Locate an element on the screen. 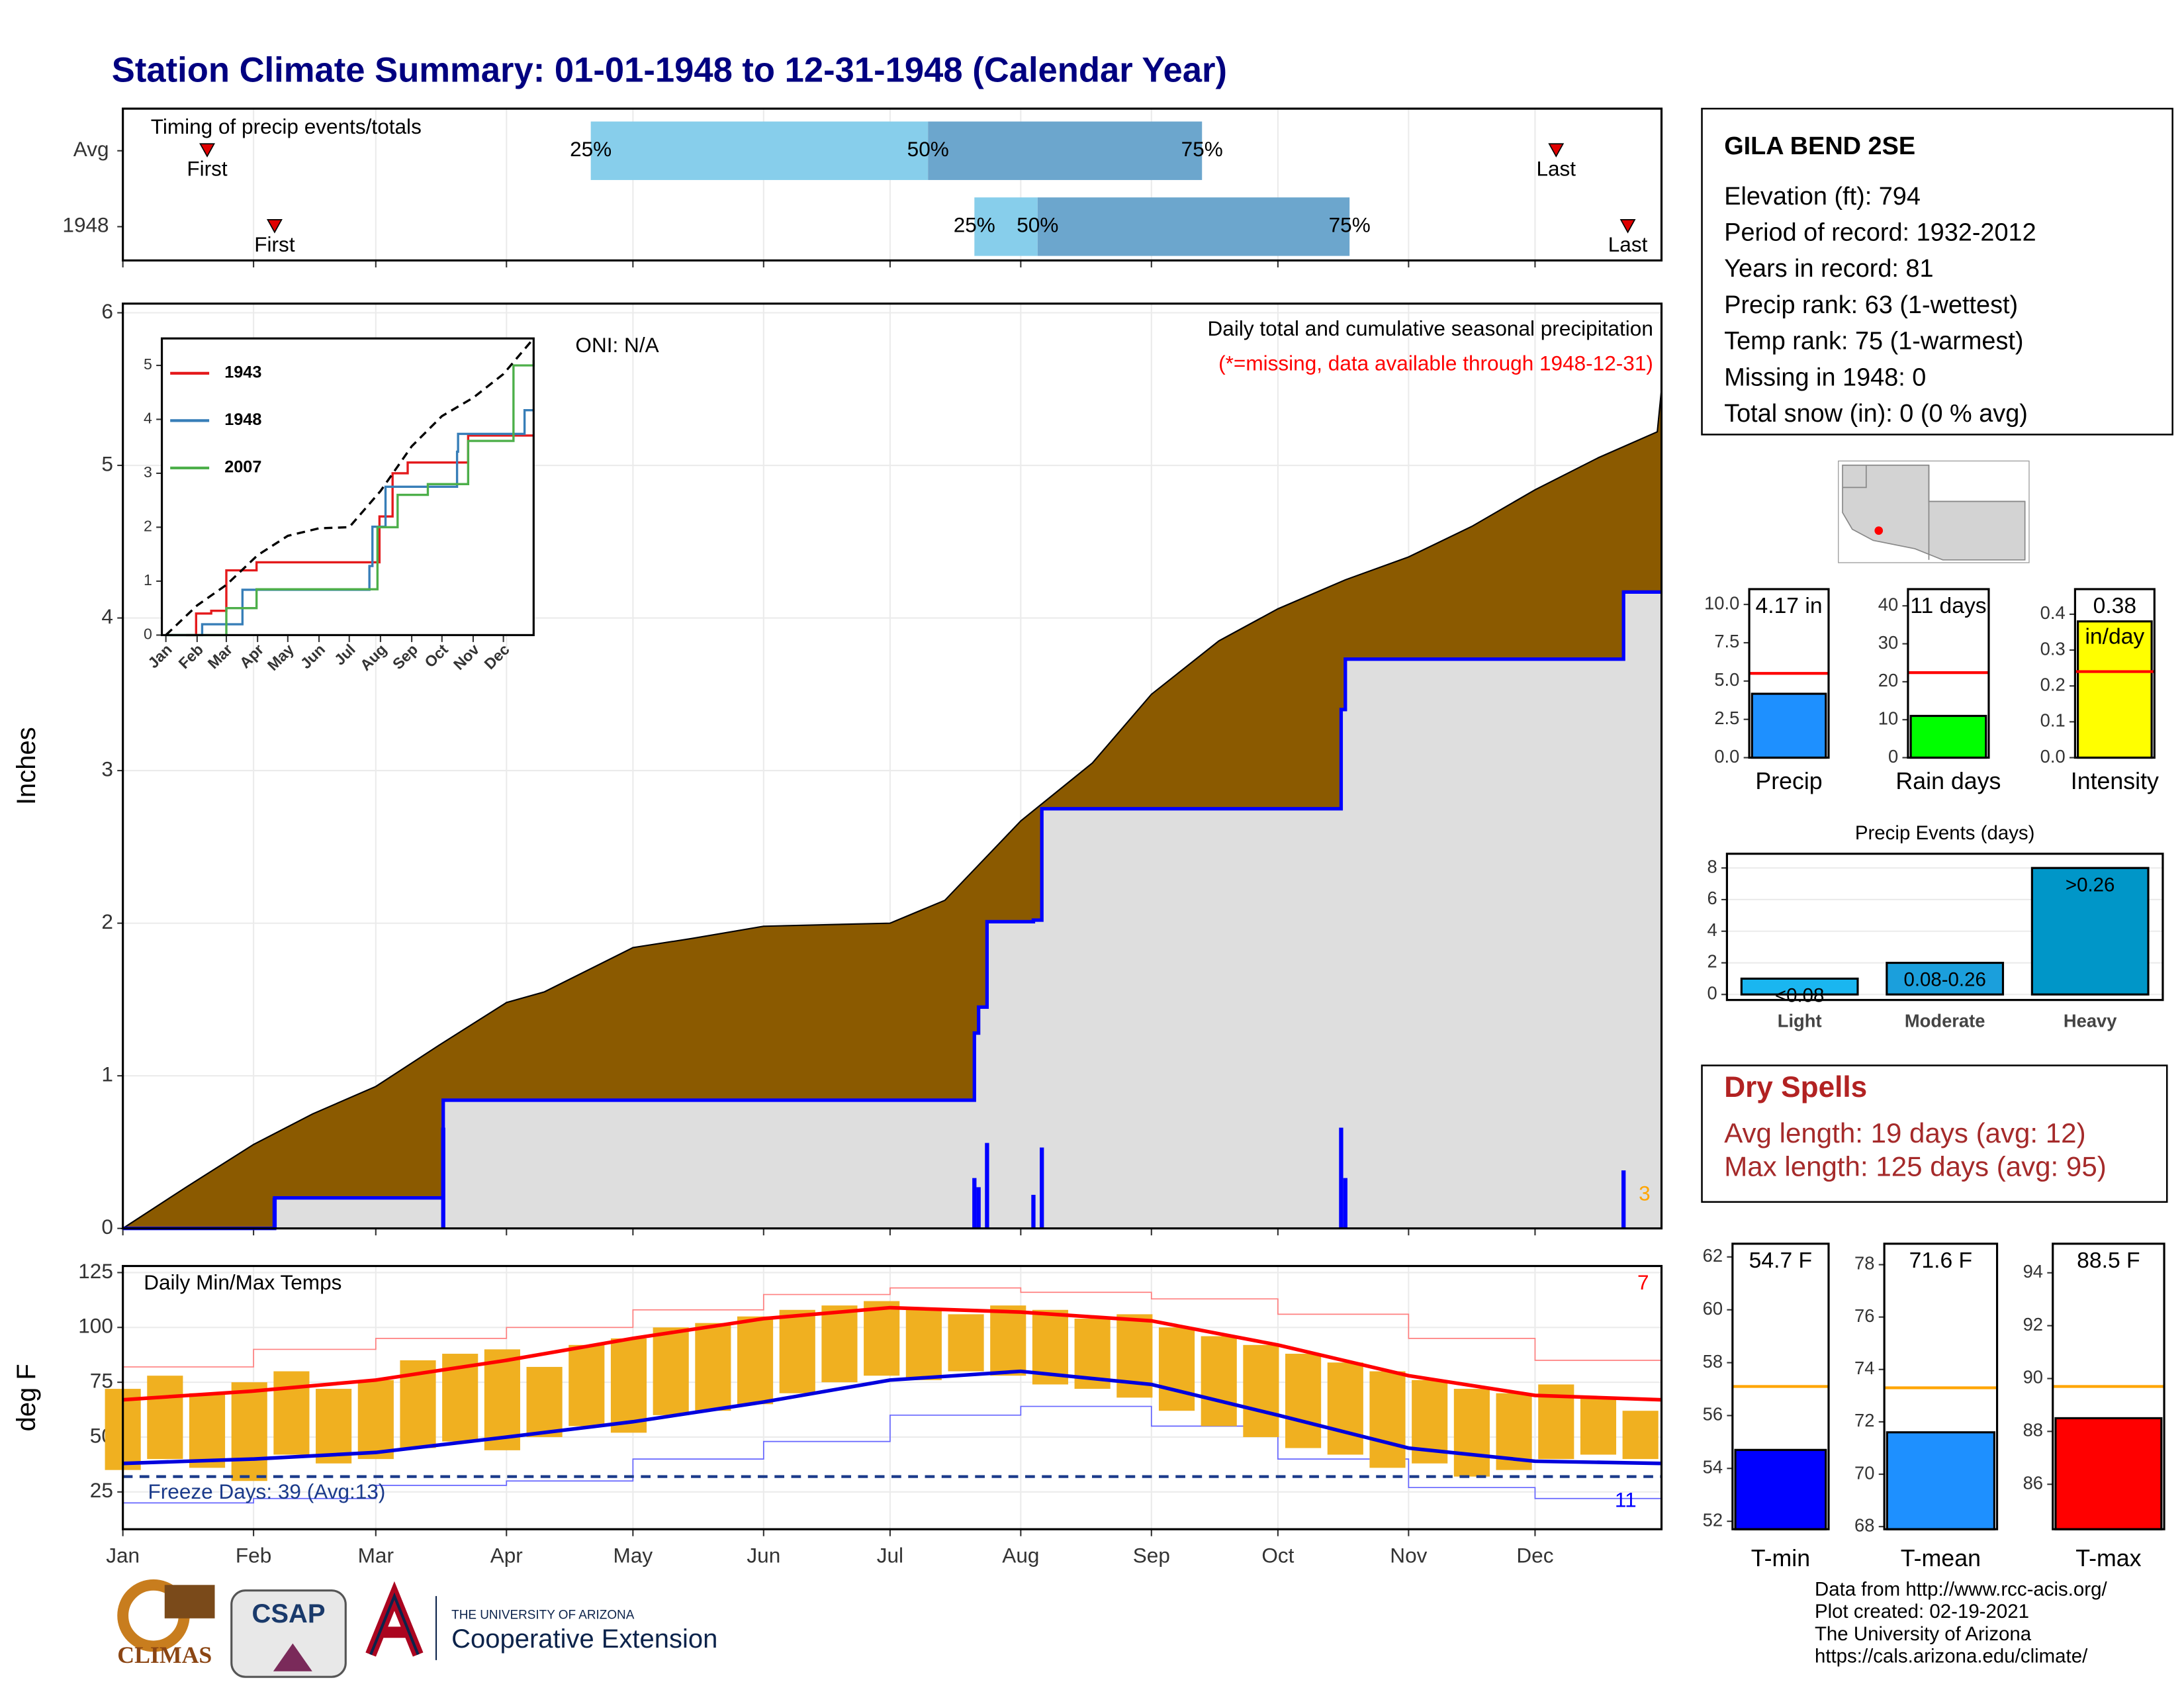 This screenshot has width=2184, height=1688. record-low-count: 11 is located at coordinates (1626, 1499).